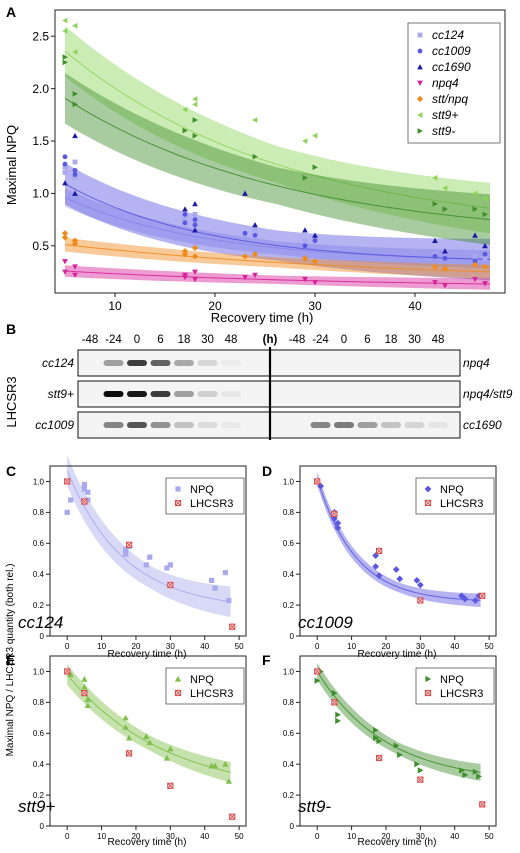 This screenshot has width=520, height=853. I want to click on chart-d-point-1-1-cross-b, so click(334, 514).